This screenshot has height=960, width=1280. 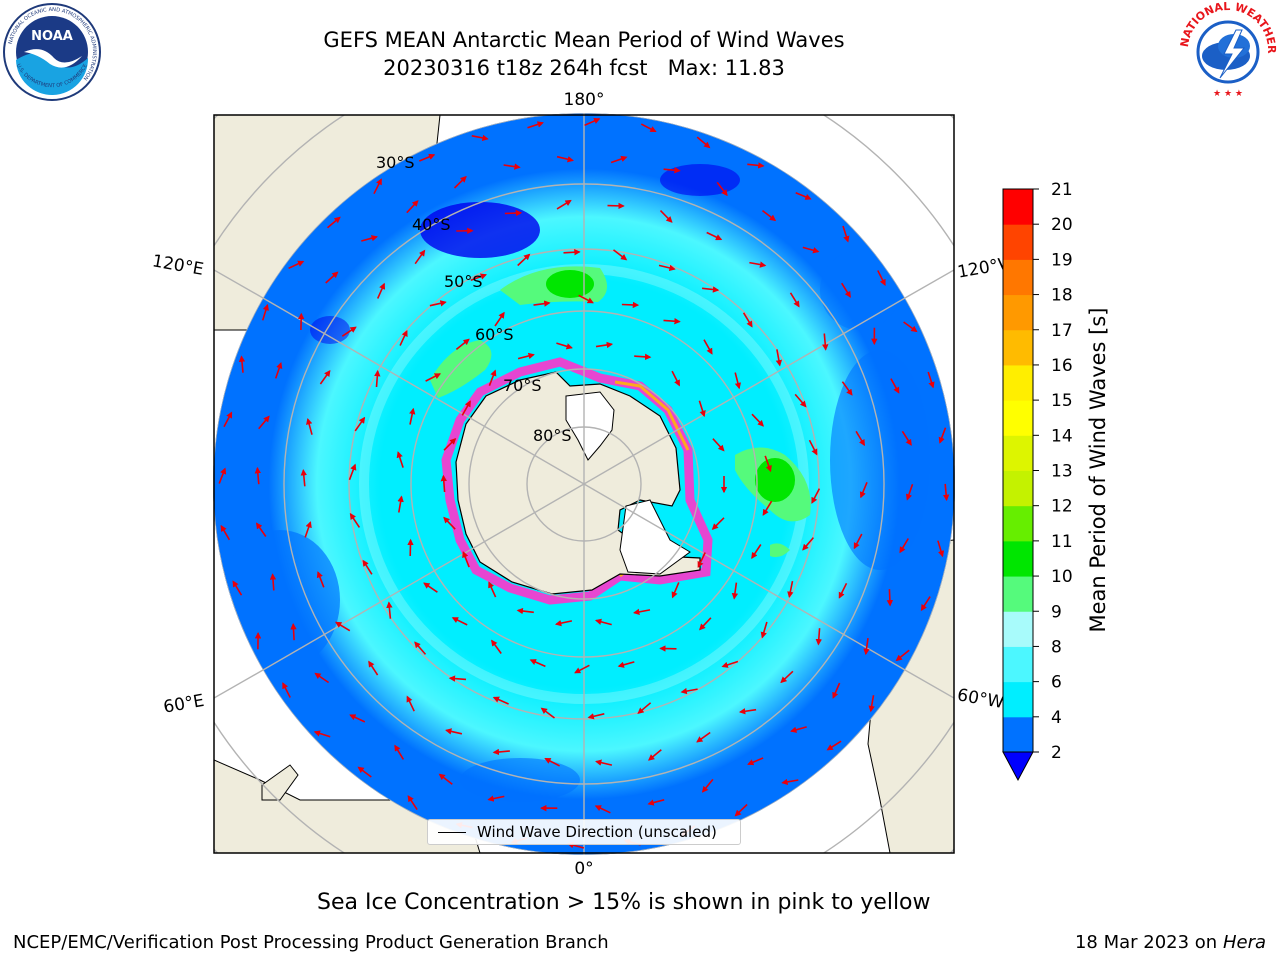 What do you see at coordinates (463, 281) in the screenshot?
I see `lat-label-50s: 50°S` at bounding box center [463, 281].